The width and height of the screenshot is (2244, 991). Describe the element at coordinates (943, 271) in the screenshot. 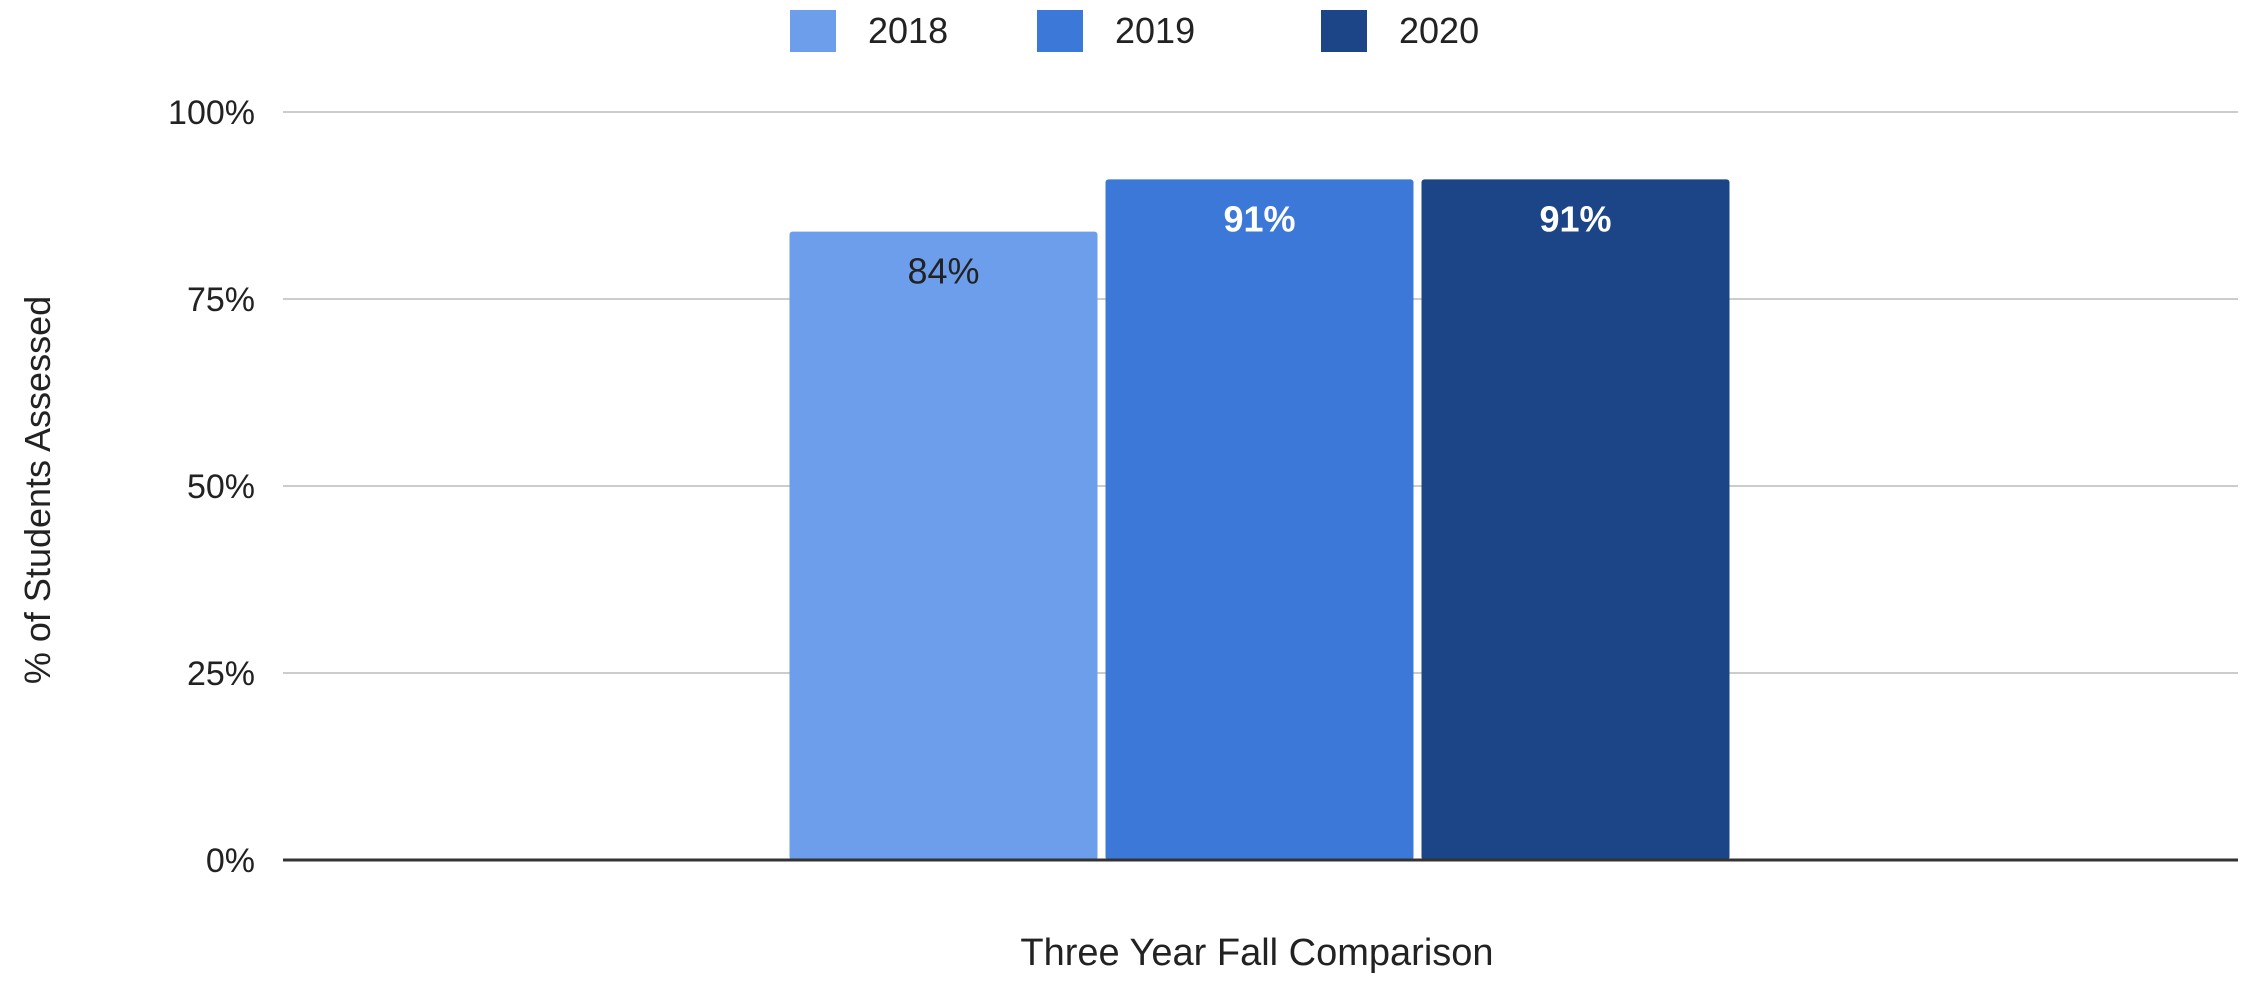

I see `data-label-2018: 84%` at that location.